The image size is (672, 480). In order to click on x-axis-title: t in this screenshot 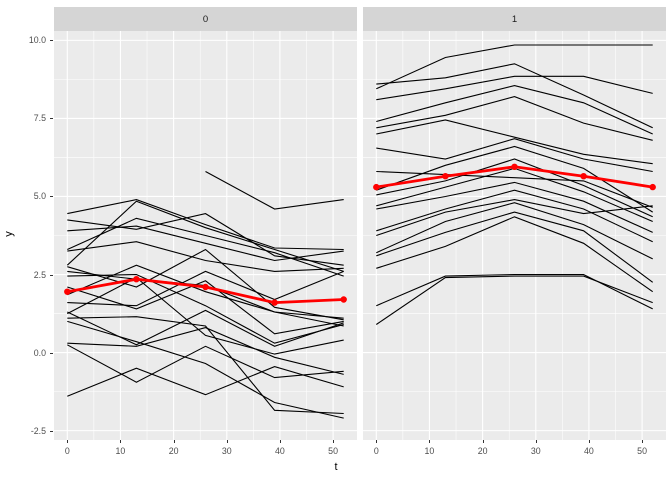, I will do `click(336, 467)`.